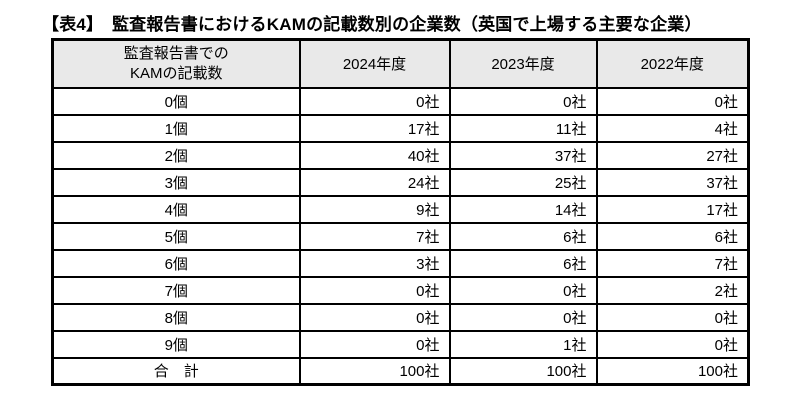  I want to click on row-label: 5個, so click(176, 236).